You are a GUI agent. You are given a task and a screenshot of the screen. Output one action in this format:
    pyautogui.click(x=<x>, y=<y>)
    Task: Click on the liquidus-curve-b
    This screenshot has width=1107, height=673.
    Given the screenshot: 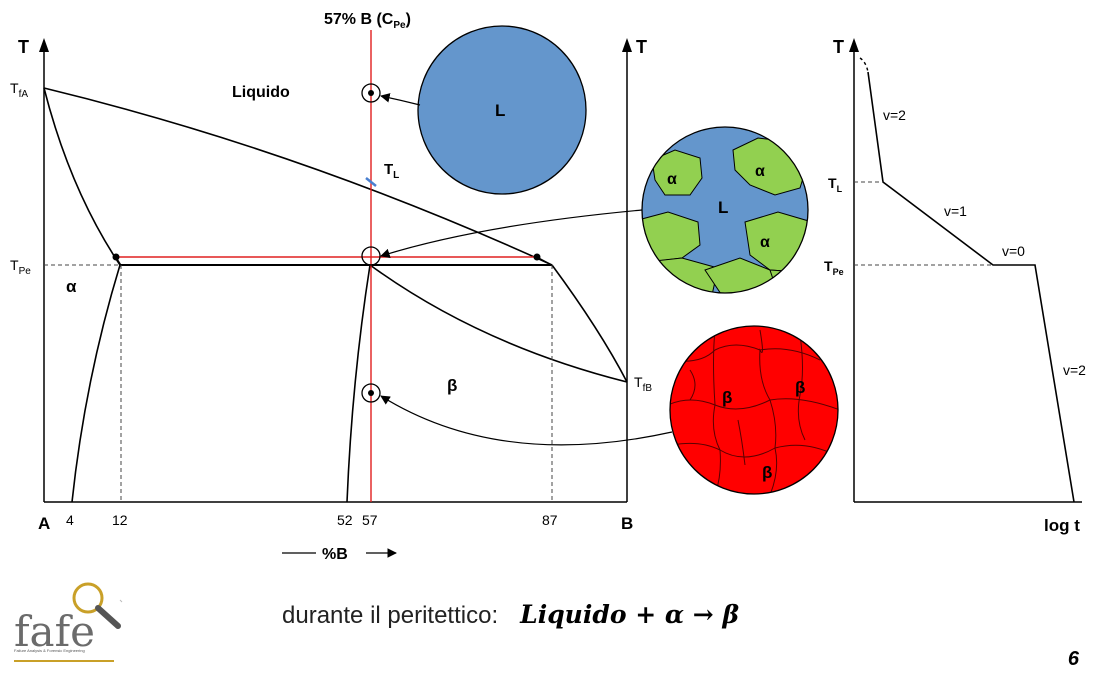 What is the action you would take?
    pyautogui.click(x=589, y=323)
    